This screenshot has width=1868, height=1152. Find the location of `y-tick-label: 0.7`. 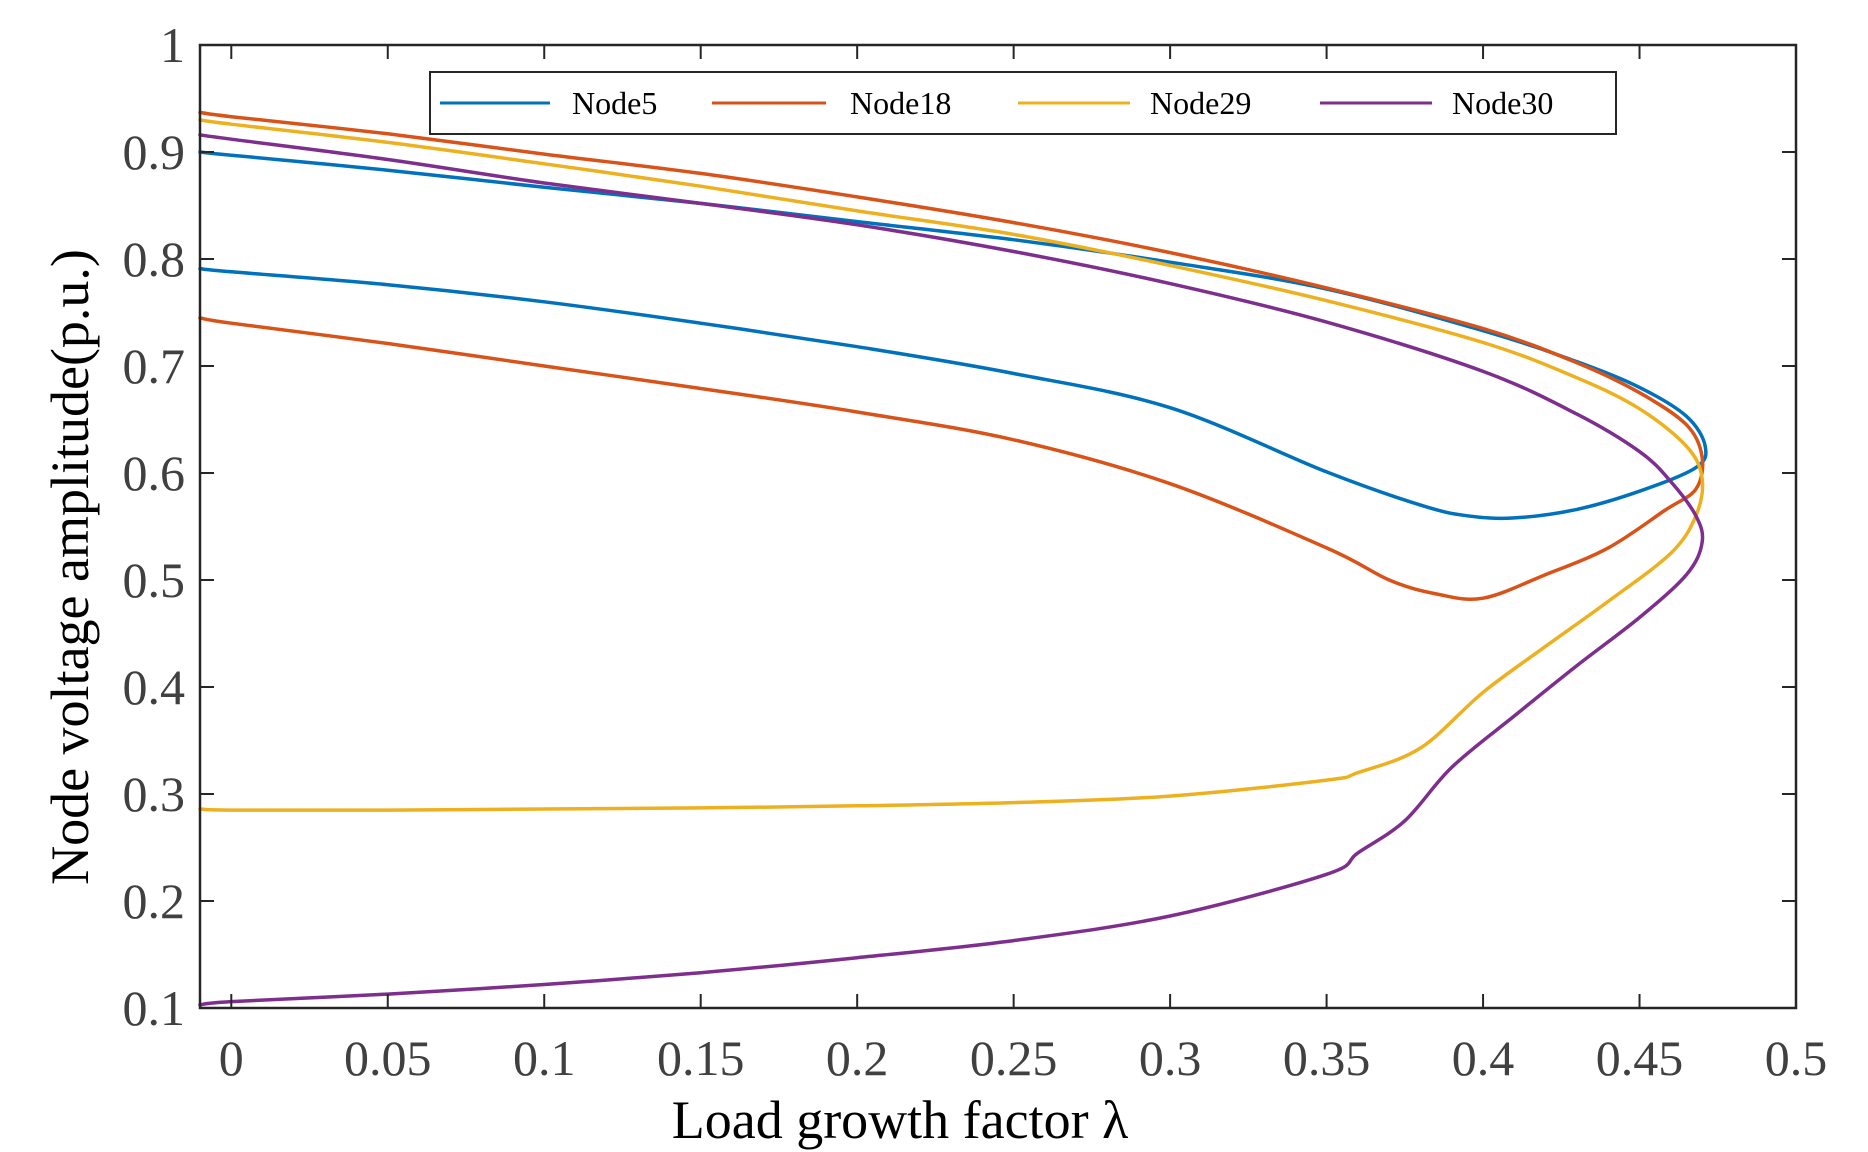

y-tick-label: 0.7 is located at coordinates (154, 366).